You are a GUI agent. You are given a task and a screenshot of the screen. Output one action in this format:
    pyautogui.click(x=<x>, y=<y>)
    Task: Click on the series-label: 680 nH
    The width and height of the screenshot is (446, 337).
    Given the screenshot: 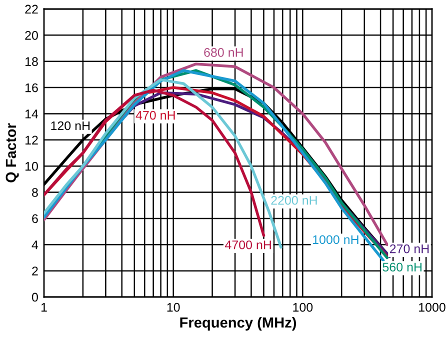 What is the action you would take?
    pyautogui.click(x=223, y=52)
    